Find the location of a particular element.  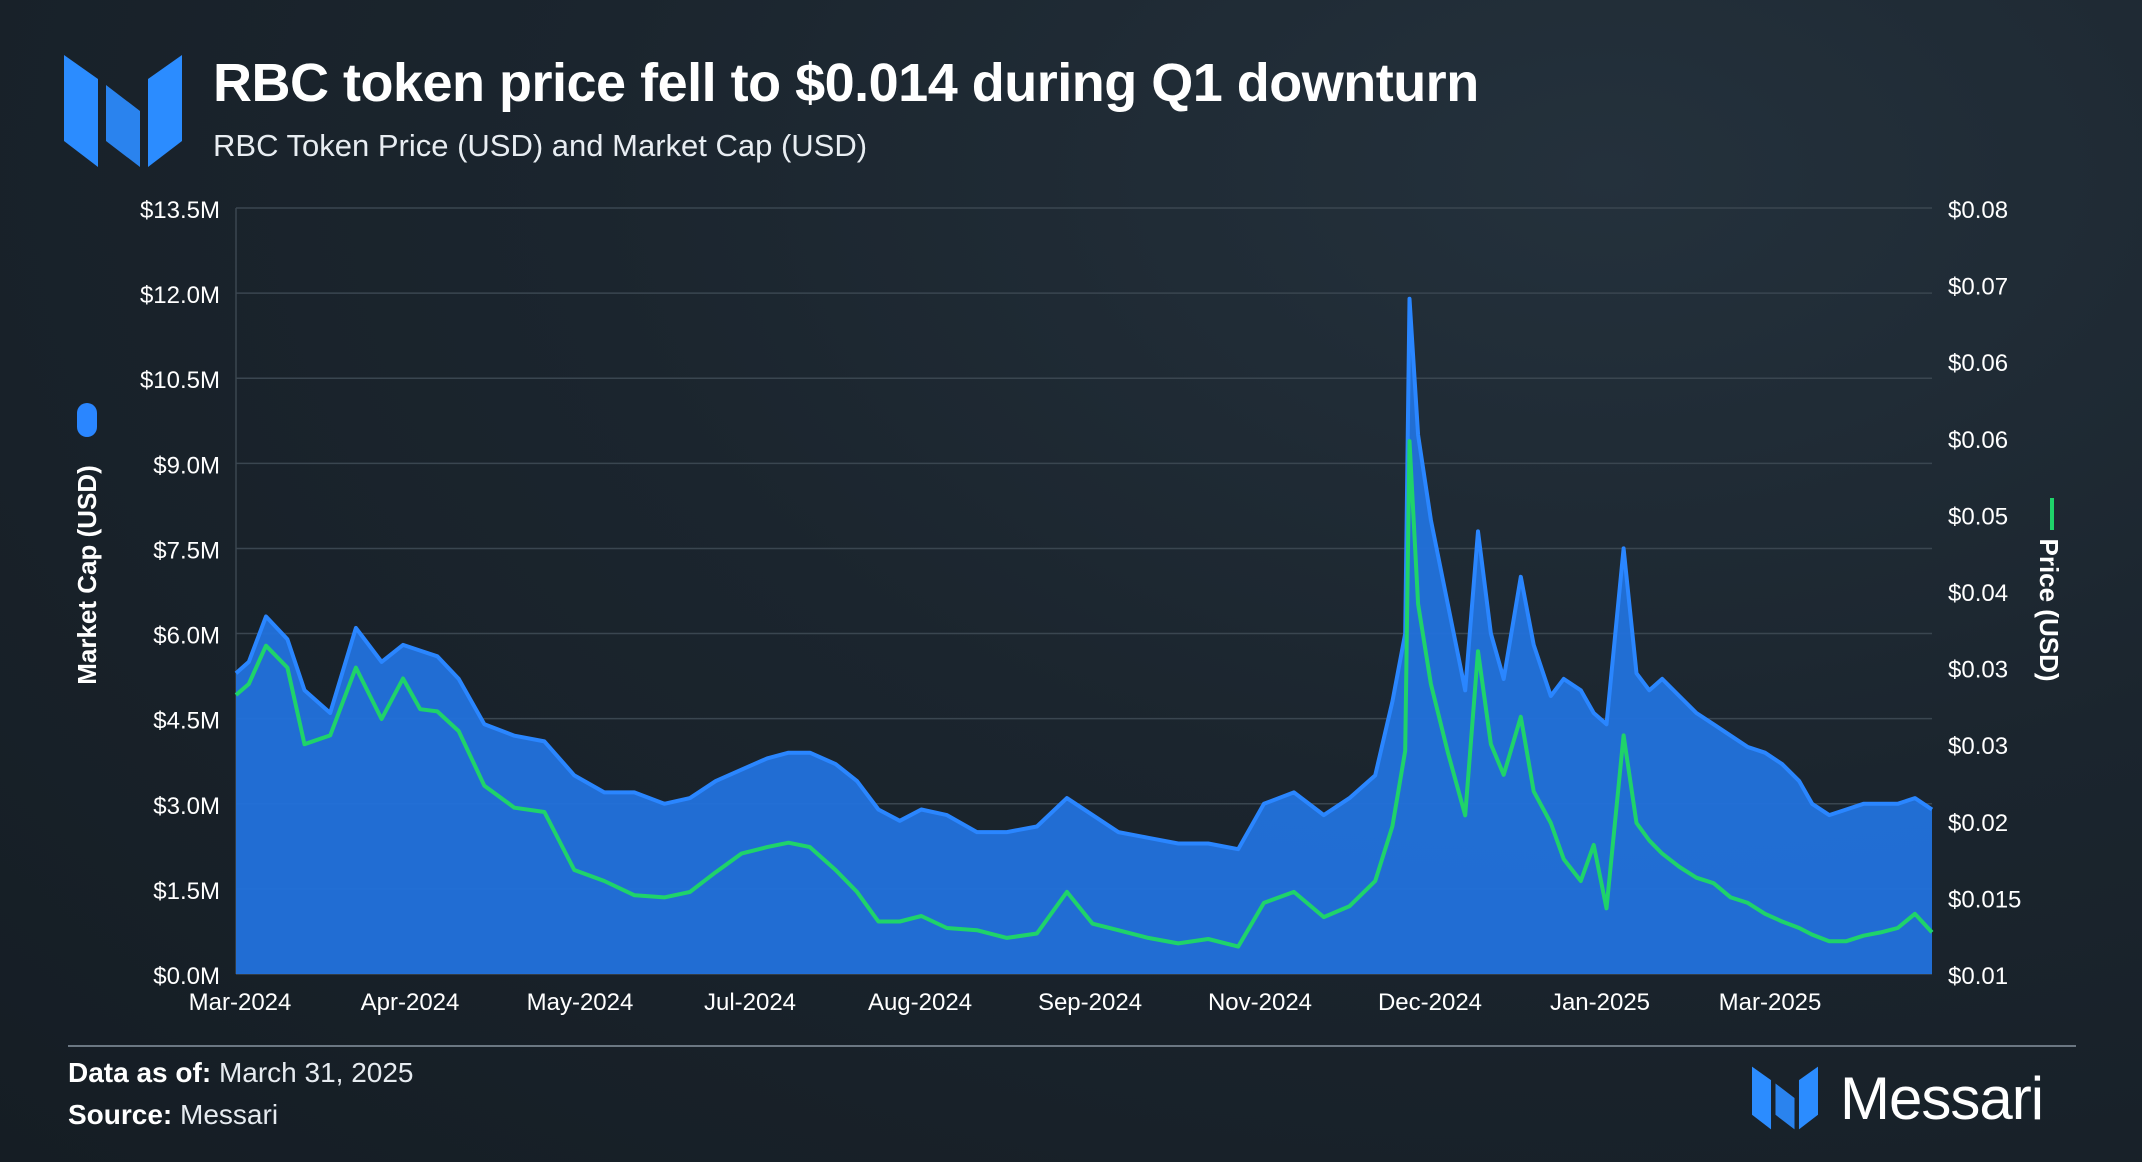

left-tick-label: $0.0M is located at coordinates (186, 976).